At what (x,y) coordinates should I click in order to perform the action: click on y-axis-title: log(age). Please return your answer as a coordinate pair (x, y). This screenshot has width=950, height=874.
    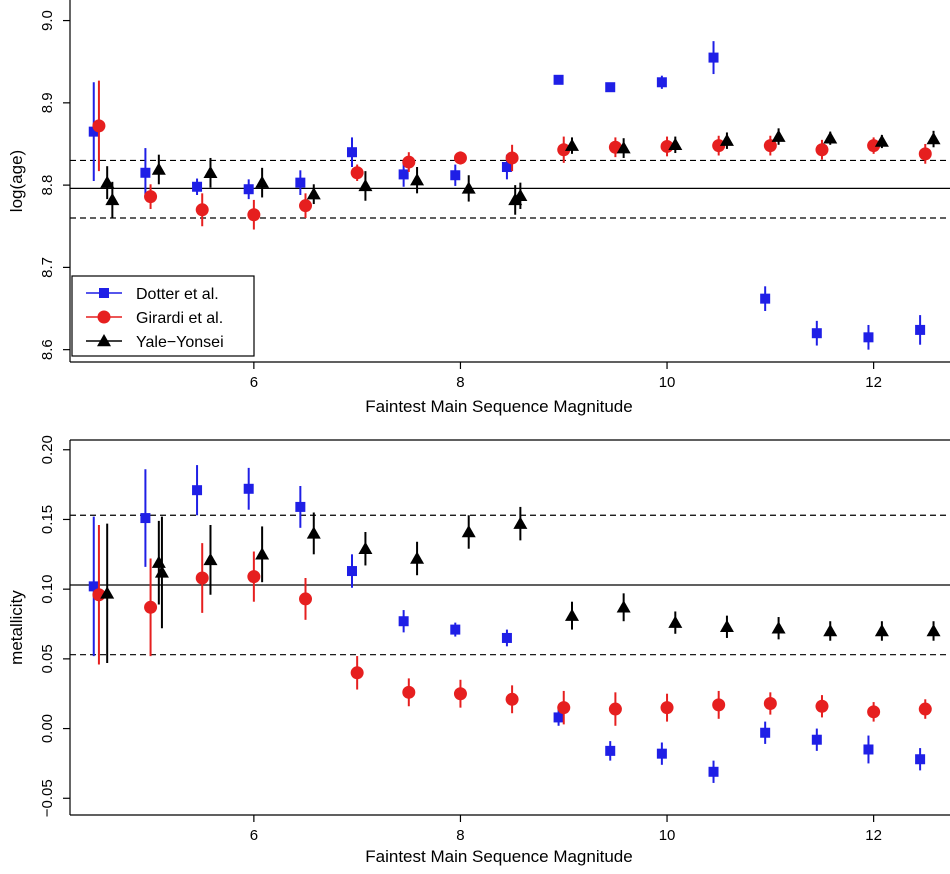
    Looking at the image, I should click on (16, 181).